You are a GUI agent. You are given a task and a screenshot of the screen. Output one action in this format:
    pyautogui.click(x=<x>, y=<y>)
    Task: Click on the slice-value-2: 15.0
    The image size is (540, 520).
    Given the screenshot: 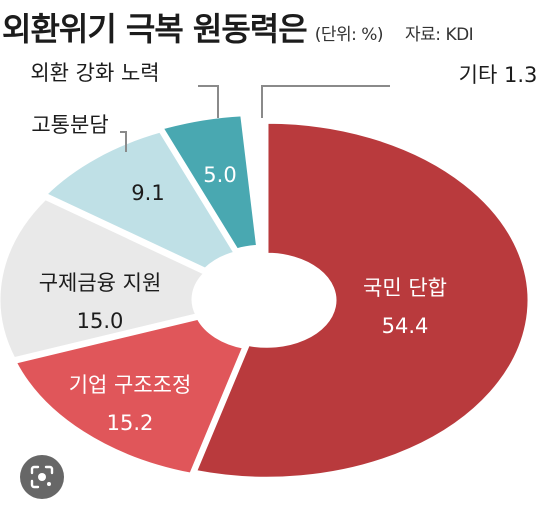 What is the action you would take?
    pyautogui.click(x=100, y=321)
    